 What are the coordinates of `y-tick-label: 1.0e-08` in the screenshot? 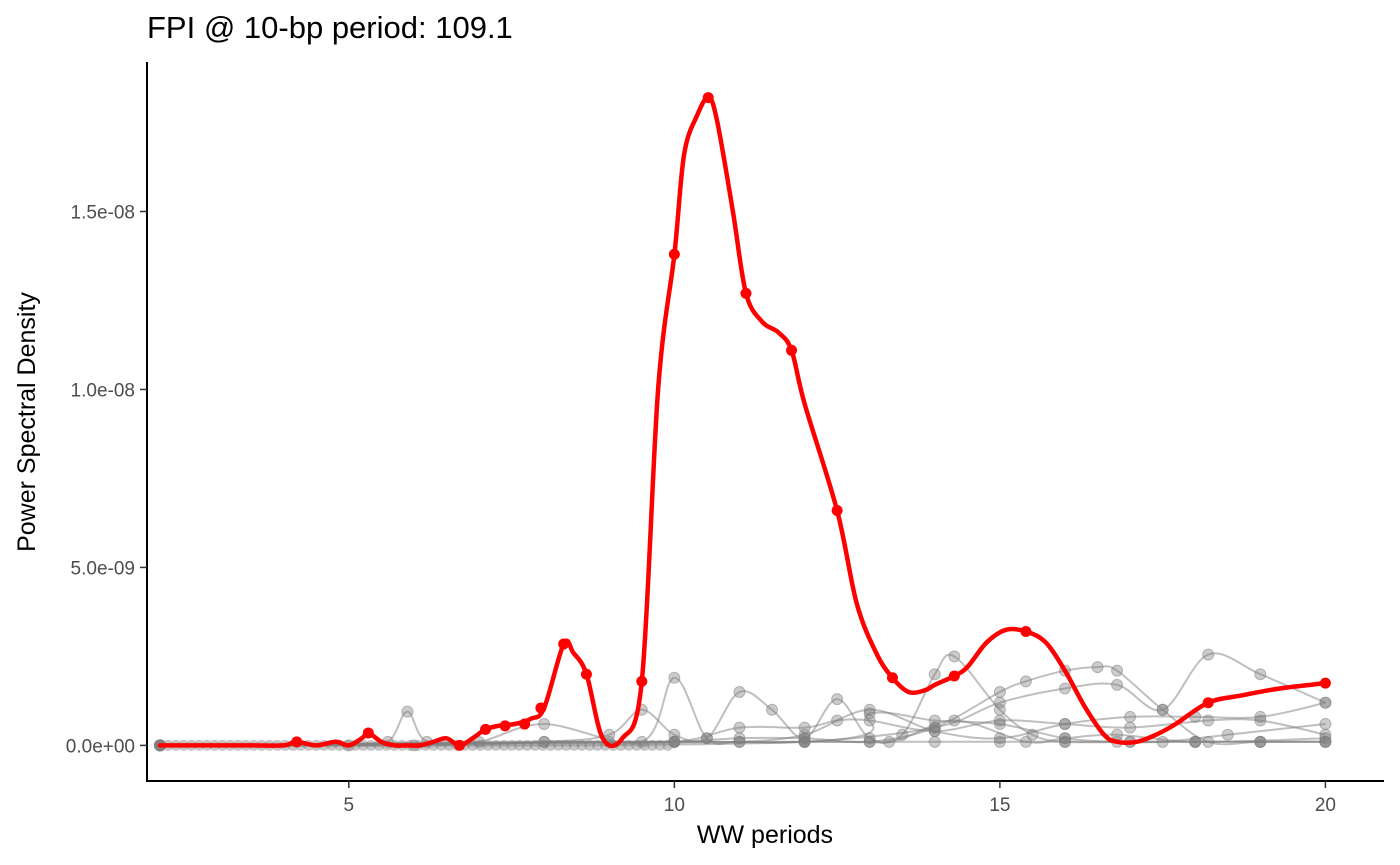 It's located at (103, 390).